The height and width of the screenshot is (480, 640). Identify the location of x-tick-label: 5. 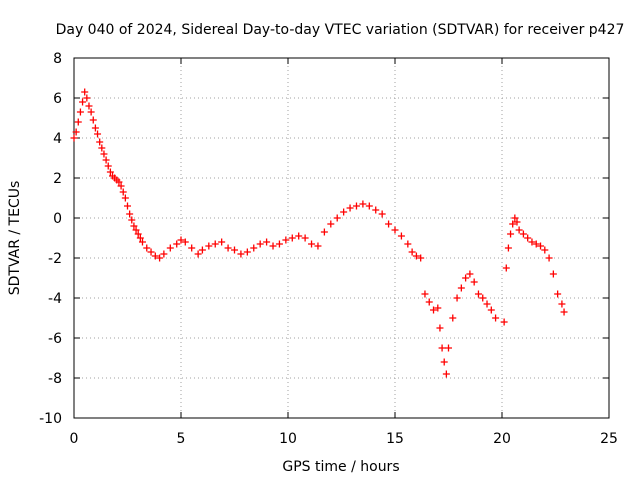
(181, 439).